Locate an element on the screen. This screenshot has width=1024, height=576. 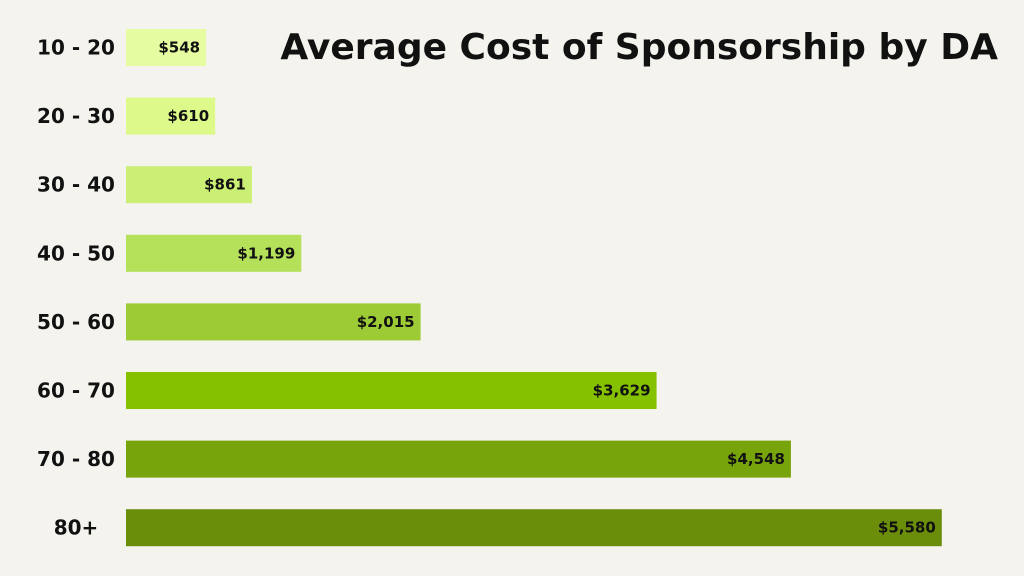
category-label: 10 - 20 is located at coordinates (76, 48).